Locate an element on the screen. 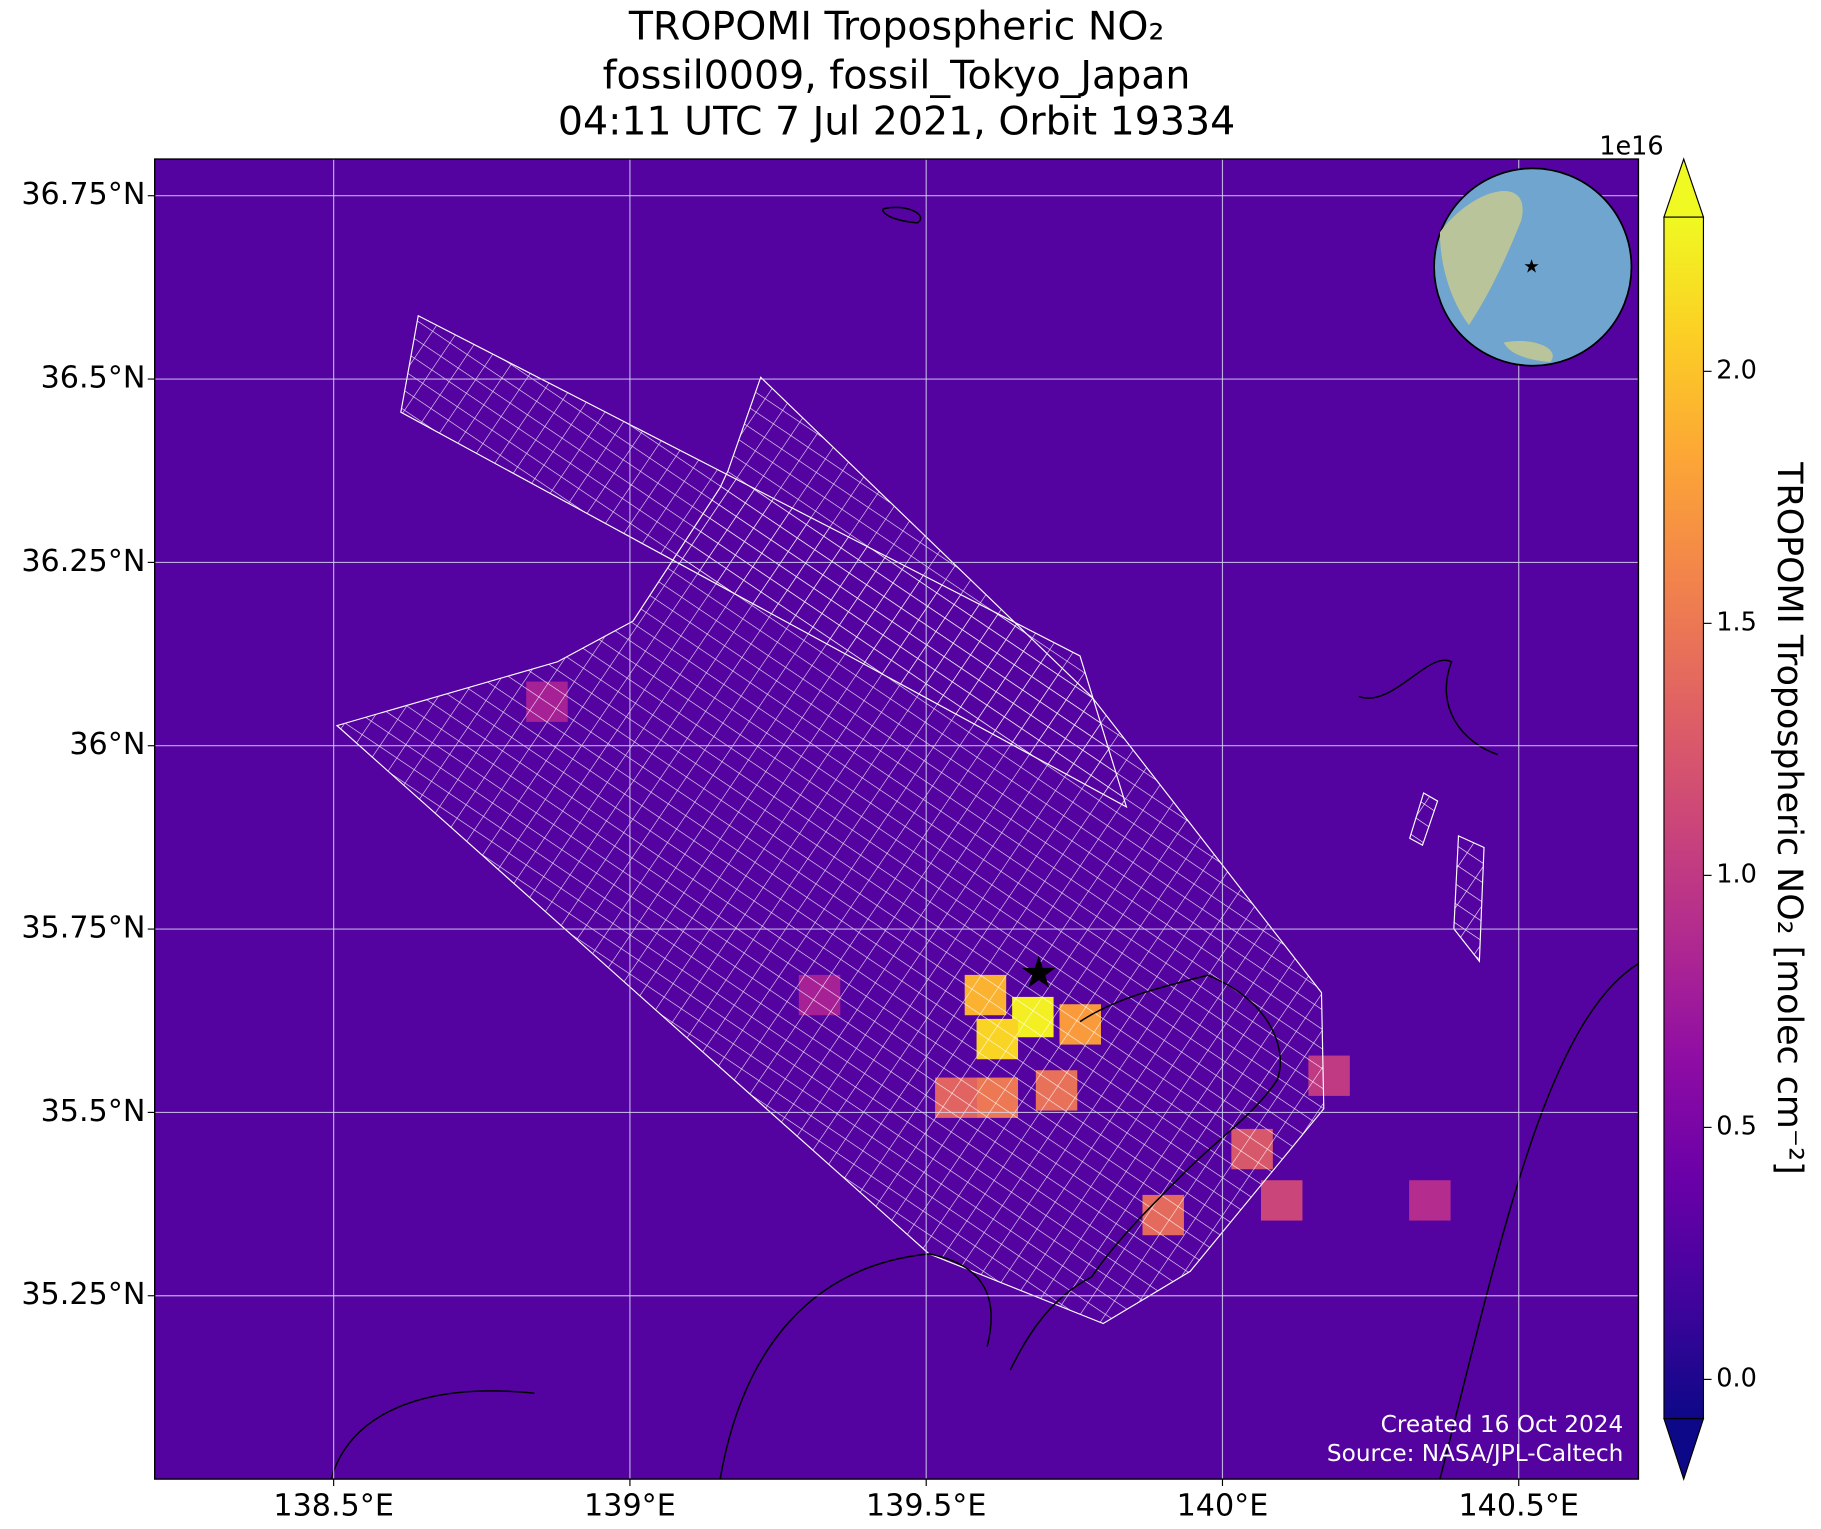 This screenshot has height=1529, width=1821. site-marker: ★ is located at coordinates (1039, 972).